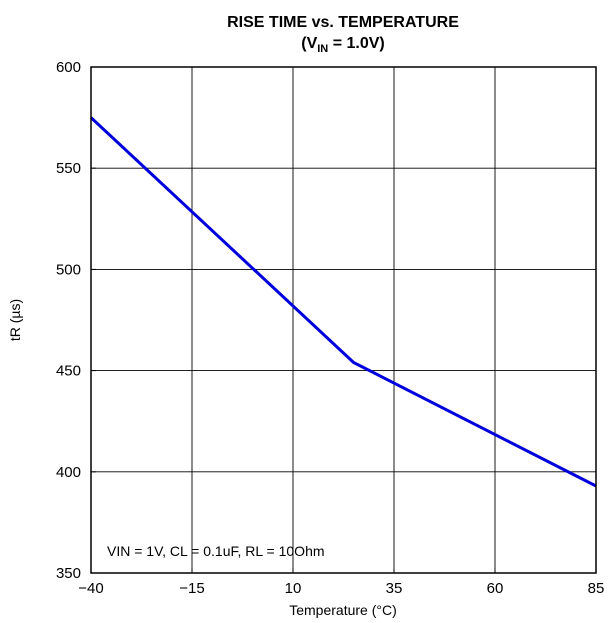  Describe the element at coordinates (68, 371) in the screenshot. I see `y-tick-label: 450` at that location.